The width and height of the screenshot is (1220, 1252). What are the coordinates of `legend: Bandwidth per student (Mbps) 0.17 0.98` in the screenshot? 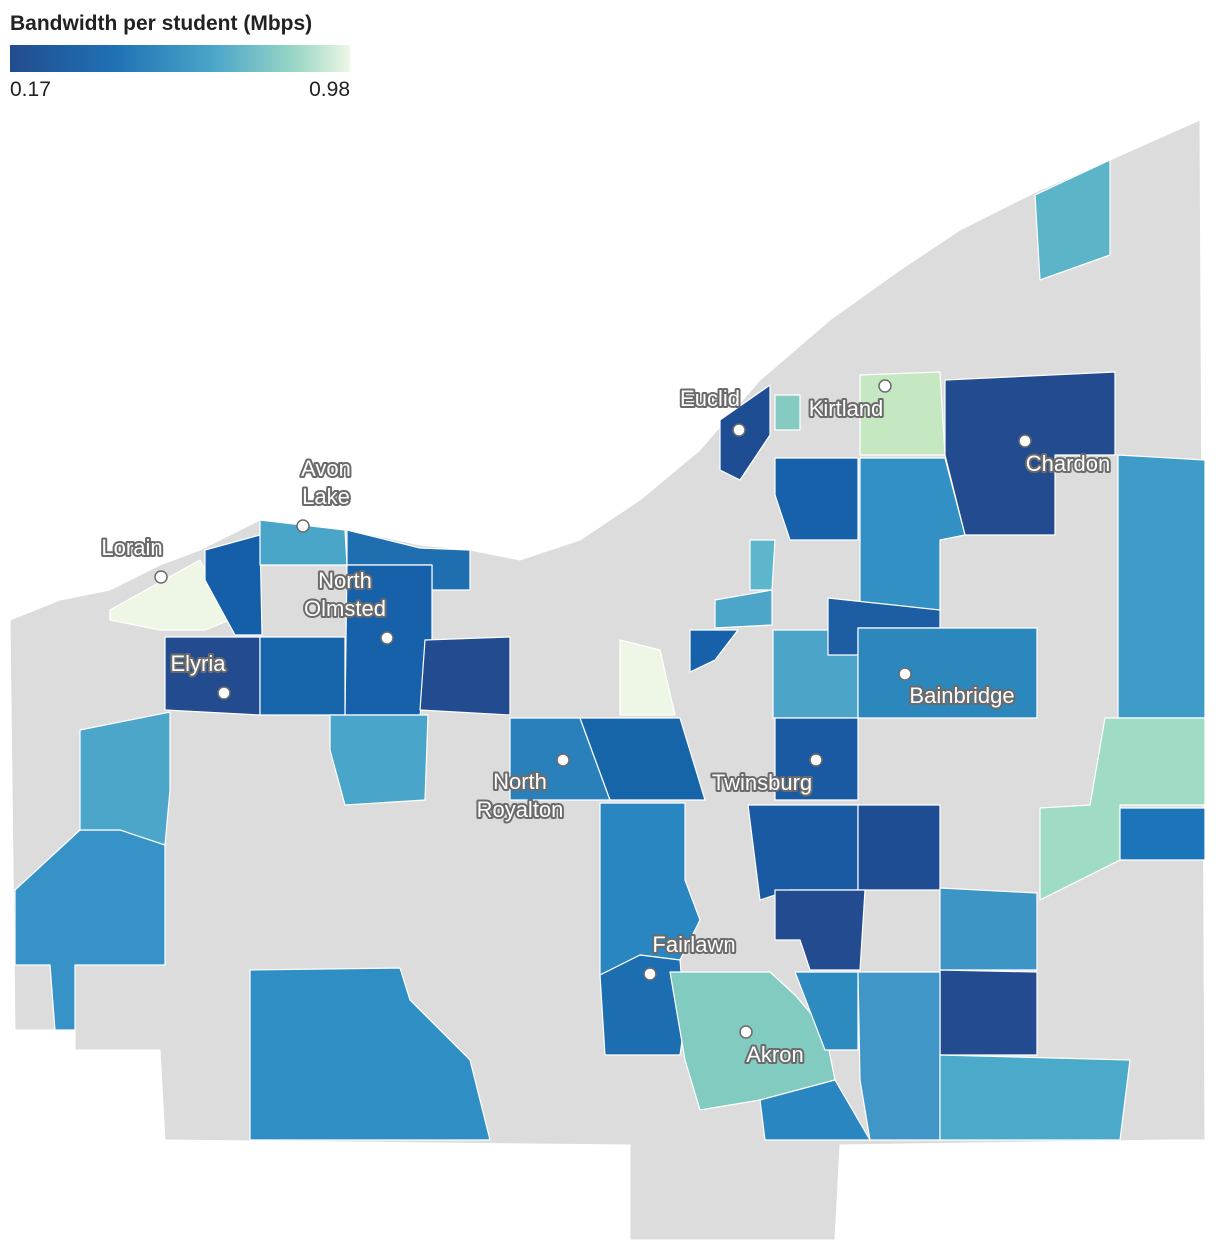 It's located at (180, 56).